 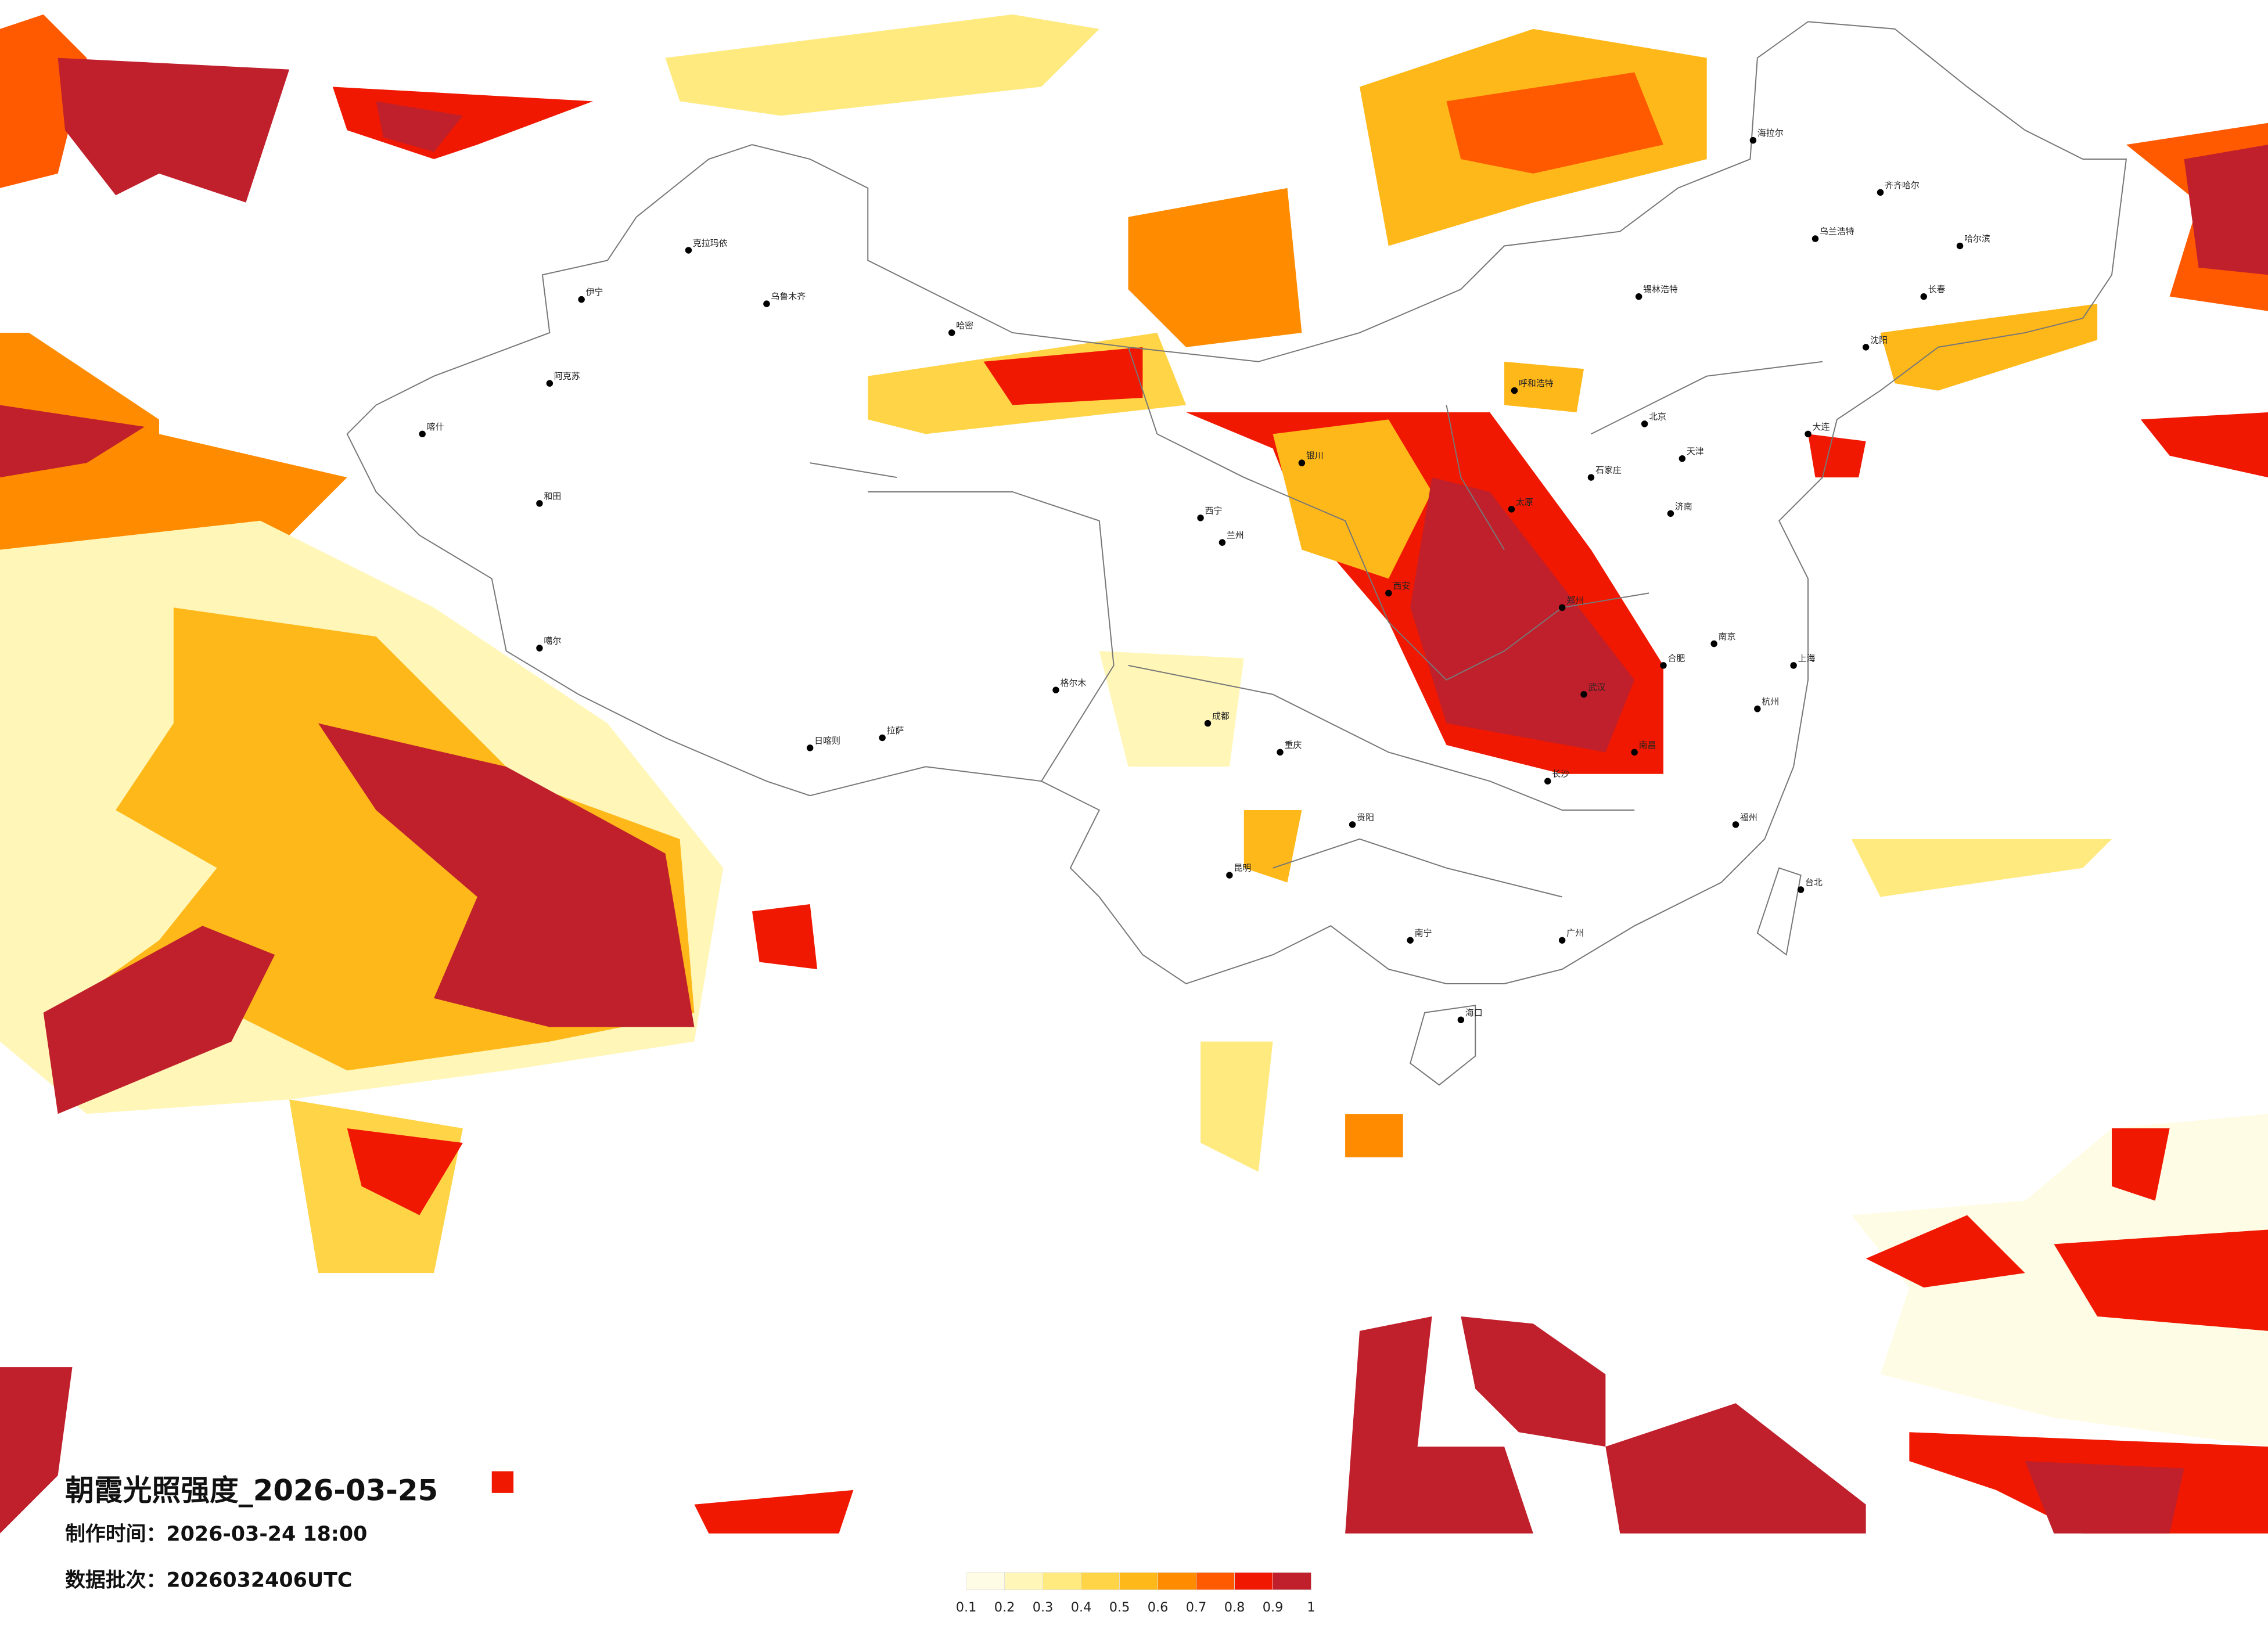 What do you see at coordinates (1273, 1607) in the screenshot?
I see `legend-tick-label: 0.9` at bounding box center [1273, 1607].